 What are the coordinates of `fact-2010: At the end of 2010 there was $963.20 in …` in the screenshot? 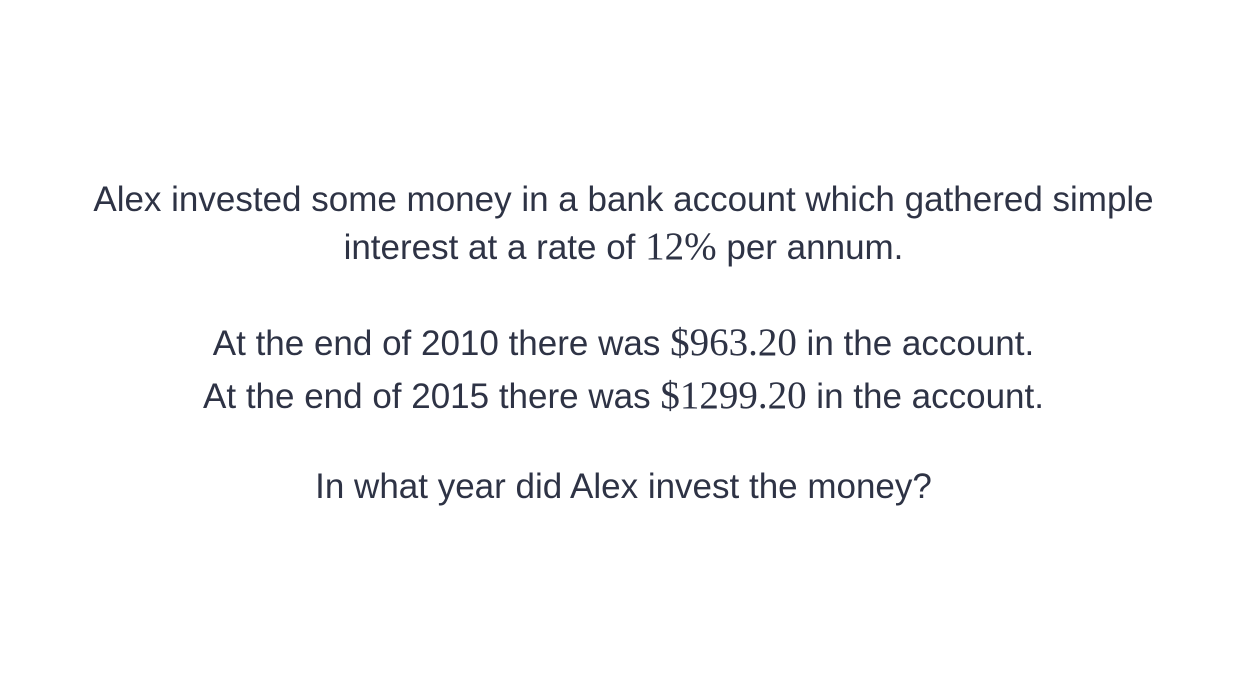 It's located at (623, 343).